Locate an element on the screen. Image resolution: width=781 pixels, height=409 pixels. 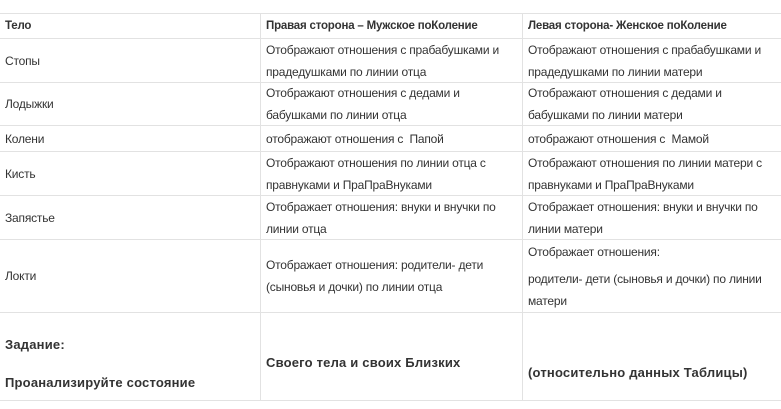
header-right-side: Правая сторона – Мужское поКоление is located at coordinates (392, 26).